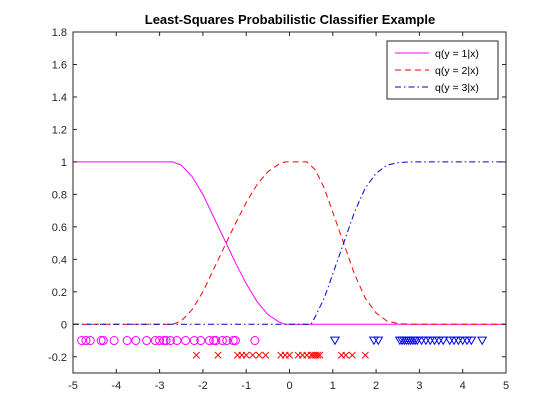  Describe the element at coordinates (246, 386) in the screenshot. I see `x-tick-label-5: -1` at that location.